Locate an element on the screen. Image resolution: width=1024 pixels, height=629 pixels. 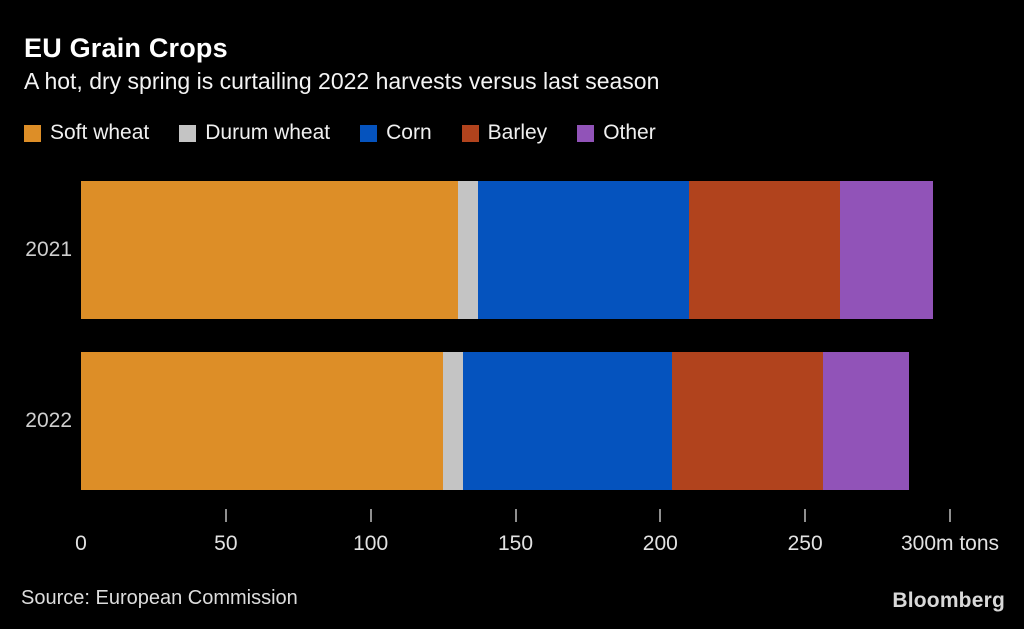
axis-tick-label-50: 50 is located at coordinates (226, 543).